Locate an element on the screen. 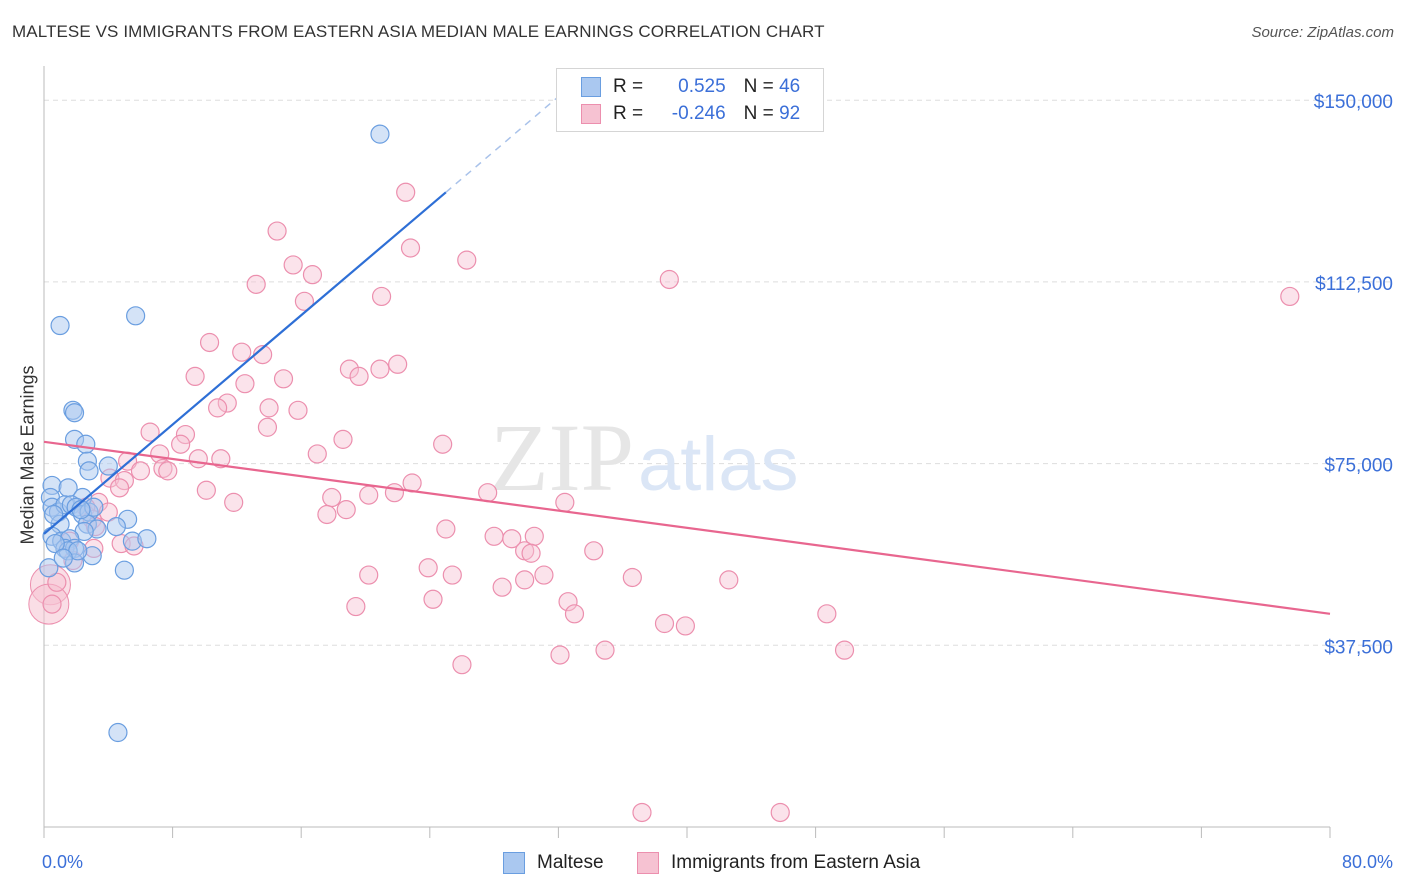 The width and height of the screenshot is (1406, 892). eastasia-point-large is located at coordinates (49, 604).